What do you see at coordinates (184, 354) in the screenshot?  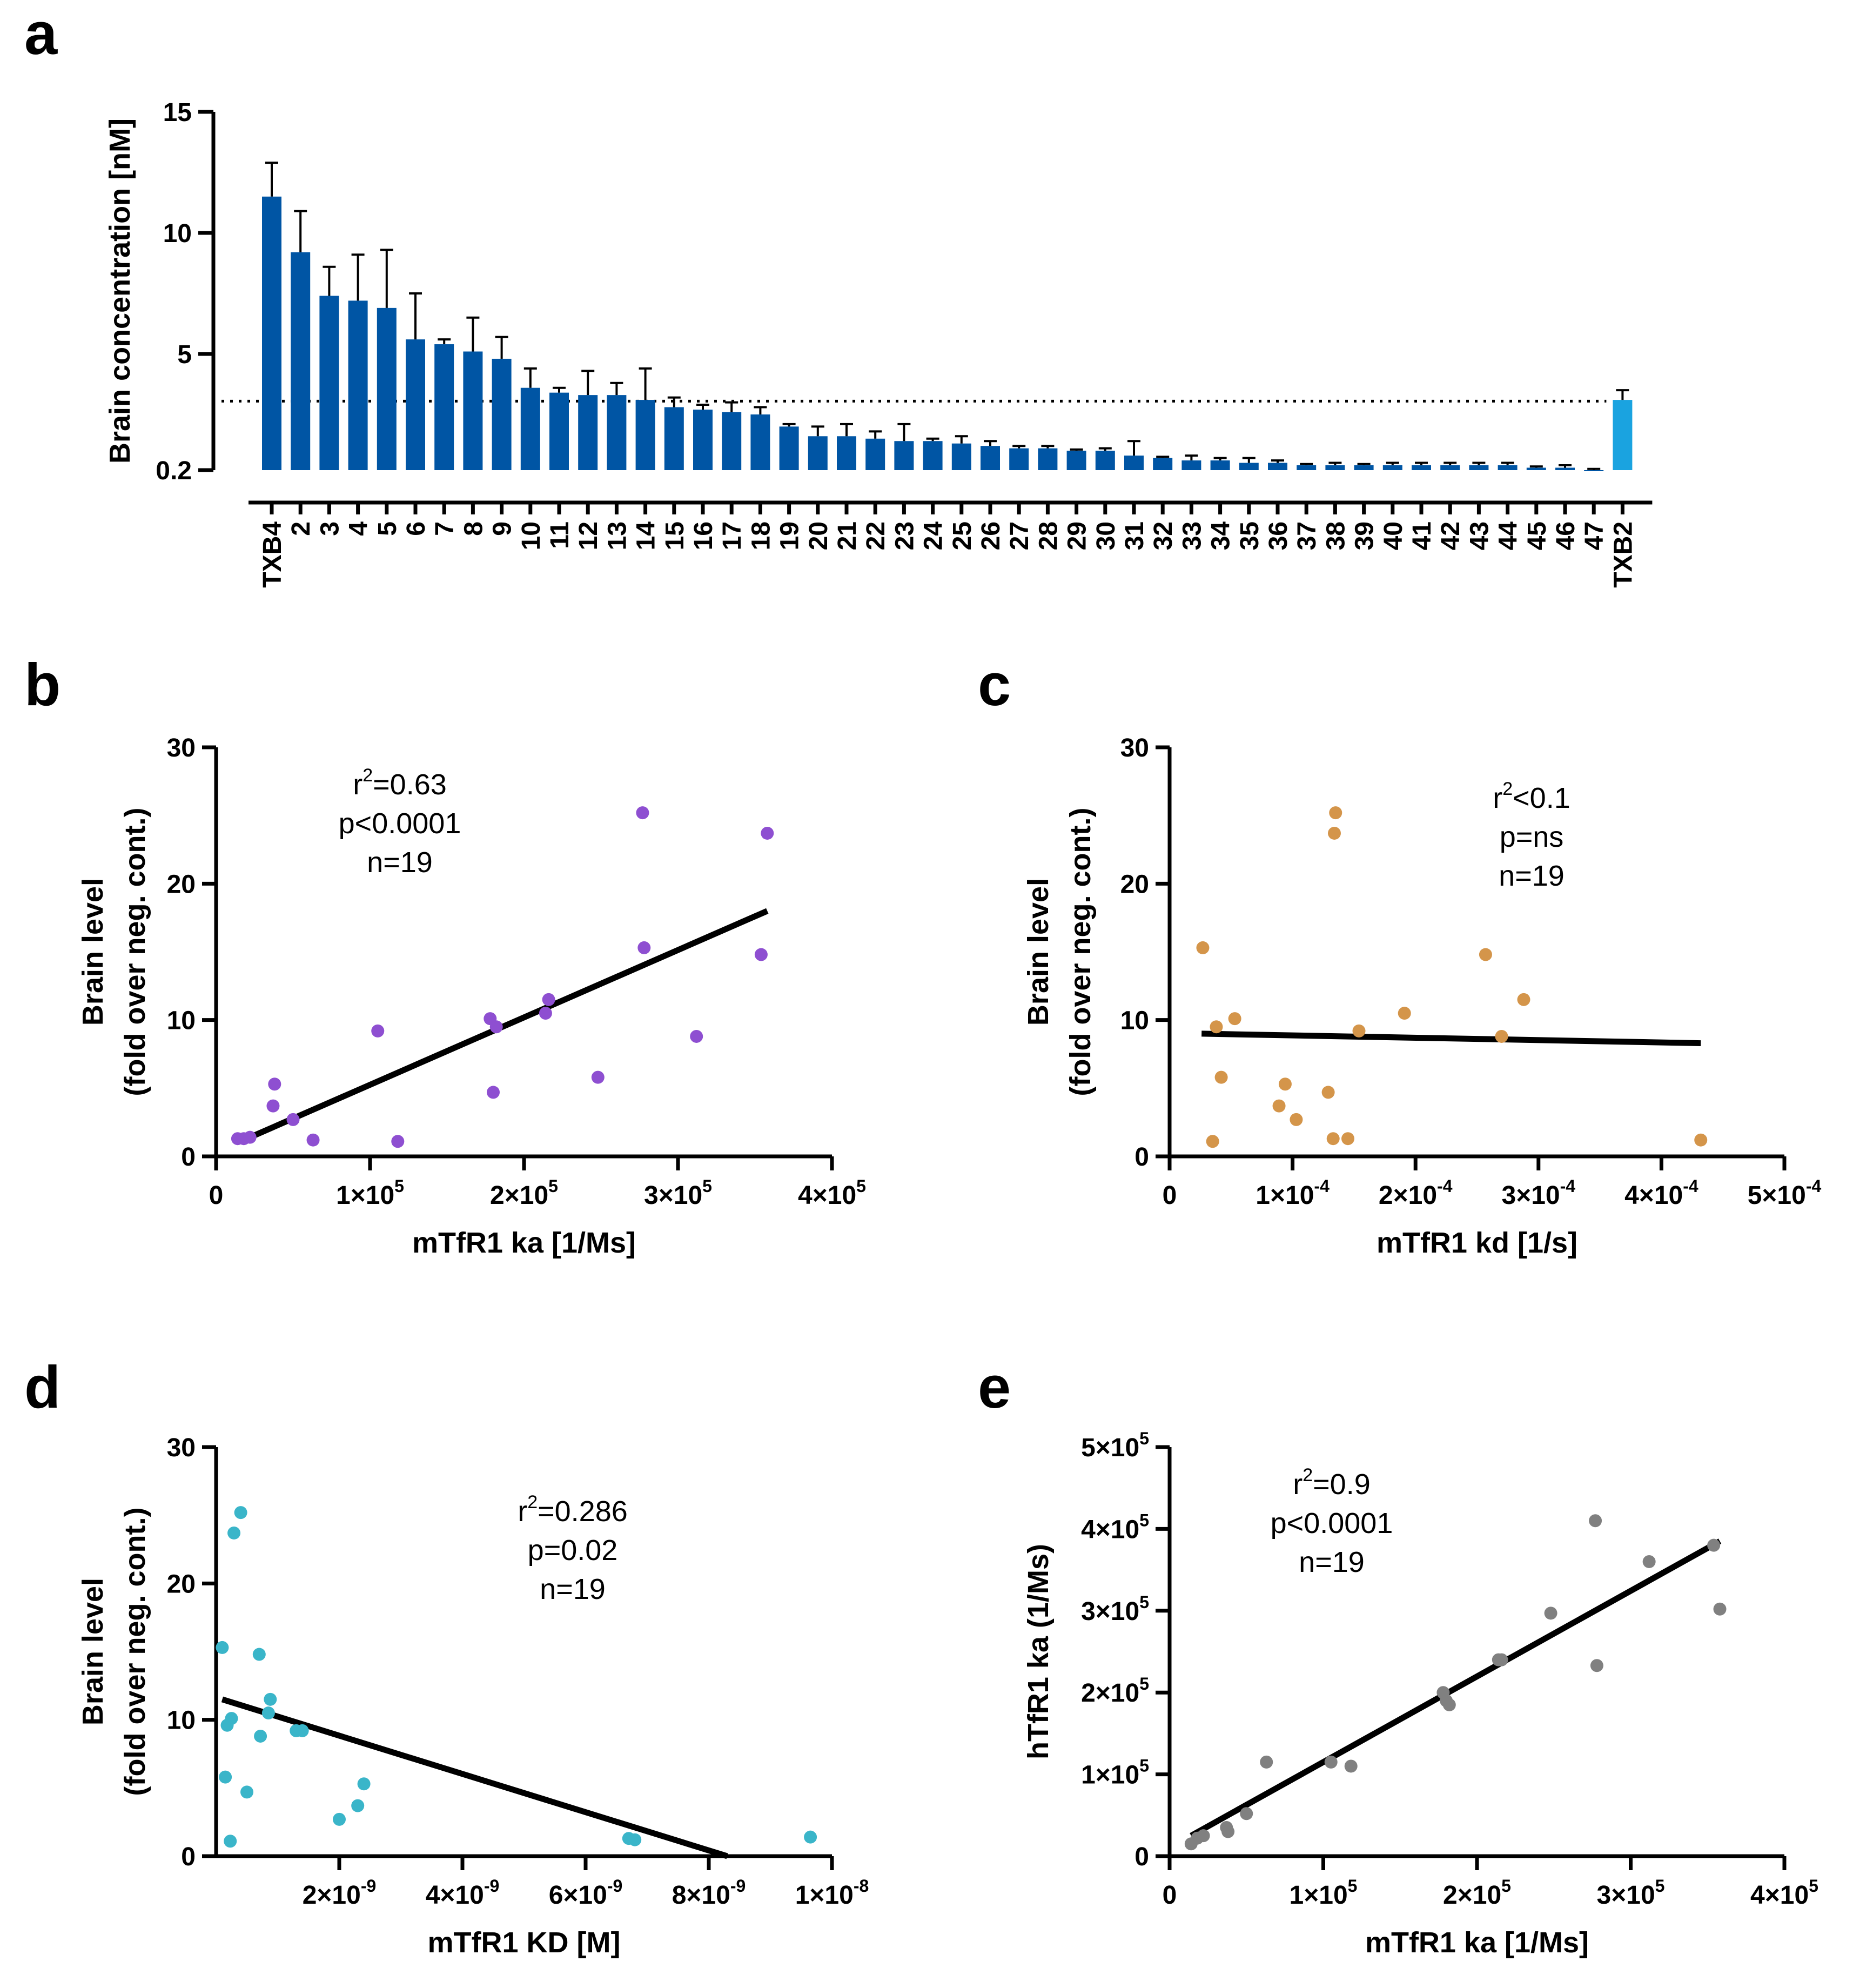 I see `a-y-tick-label: 5` at bounding box center [184, 354].